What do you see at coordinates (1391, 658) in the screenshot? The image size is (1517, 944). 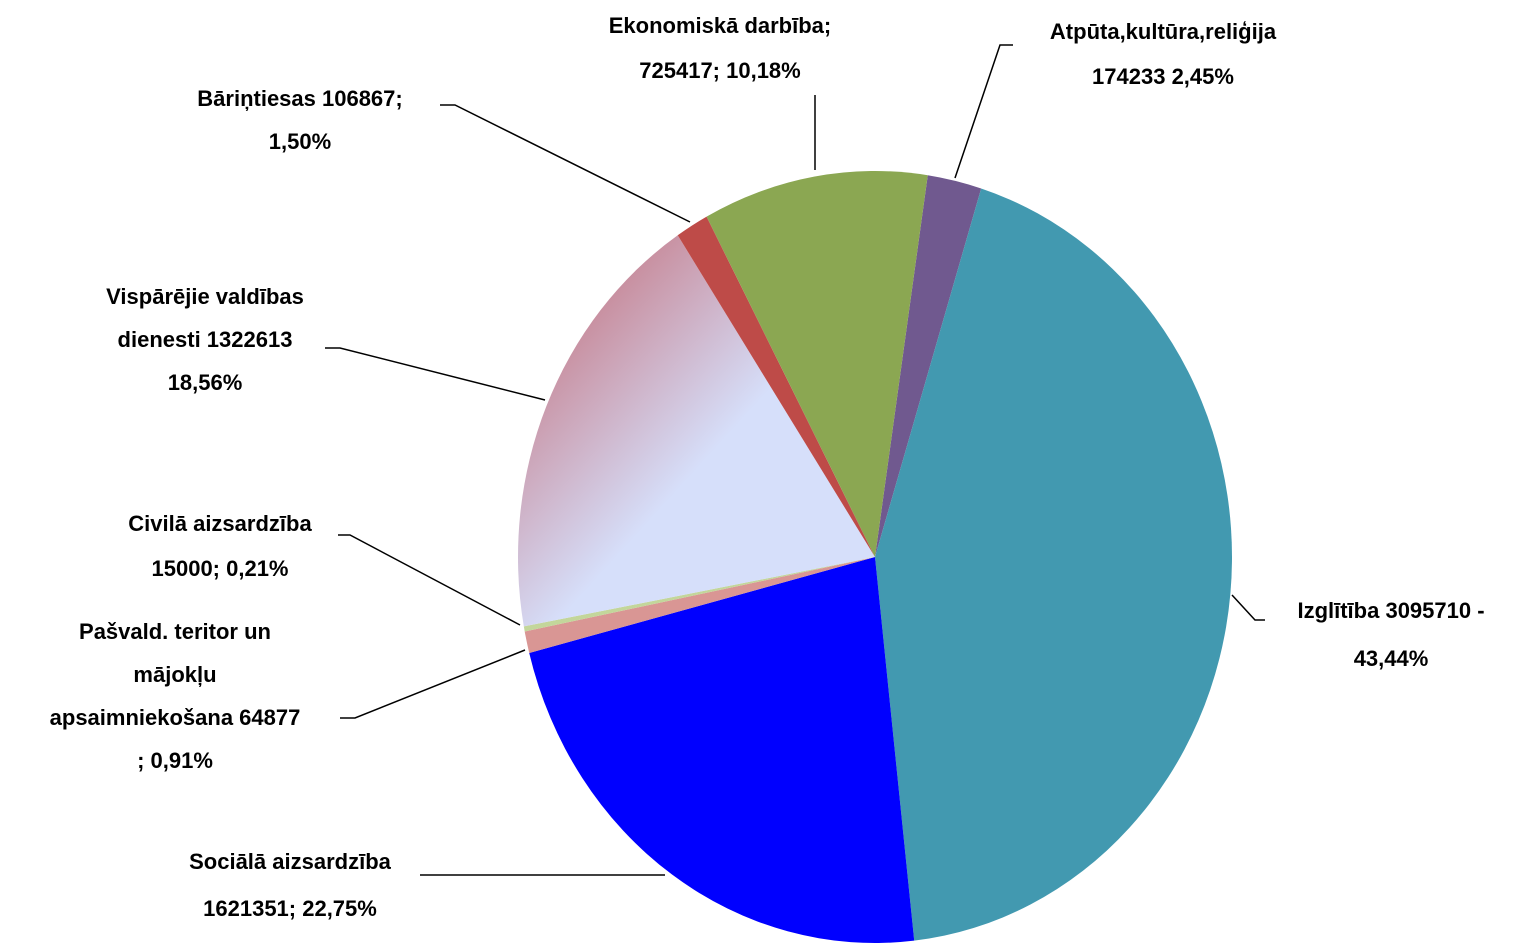 I see `data-label: 43,44%` at bounding box center [1391, 658].